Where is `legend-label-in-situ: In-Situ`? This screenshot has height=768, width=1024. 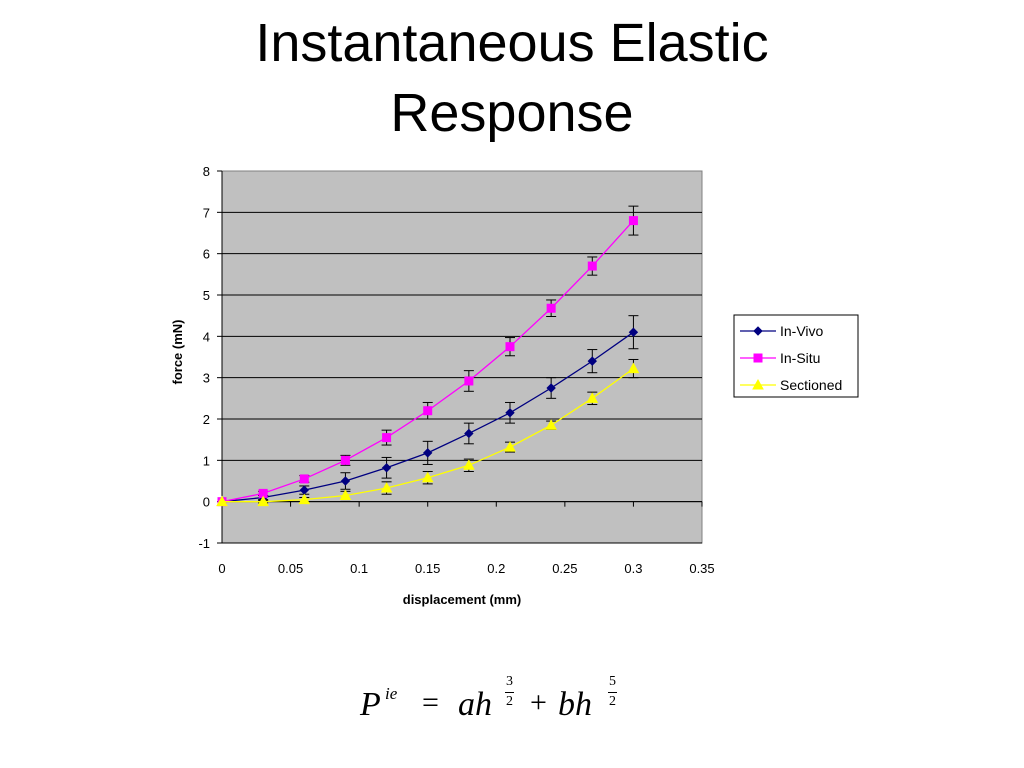 legend-label-in-situ: In-Situ is located at coordinates (800, 358).